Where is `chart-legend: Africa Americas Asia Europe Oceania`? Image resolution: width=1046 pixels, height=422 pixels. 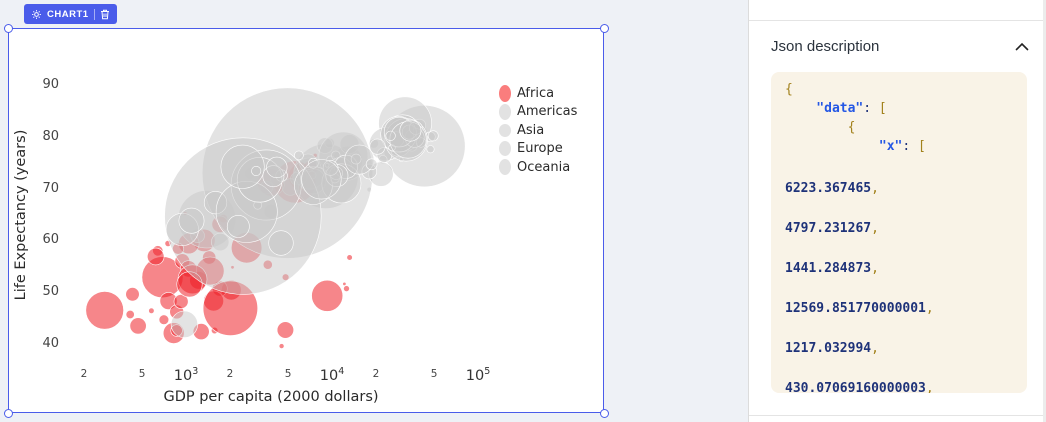
chart-legend: Africa Americas Asia Europe Oceania is located at coordinates (538, 130).